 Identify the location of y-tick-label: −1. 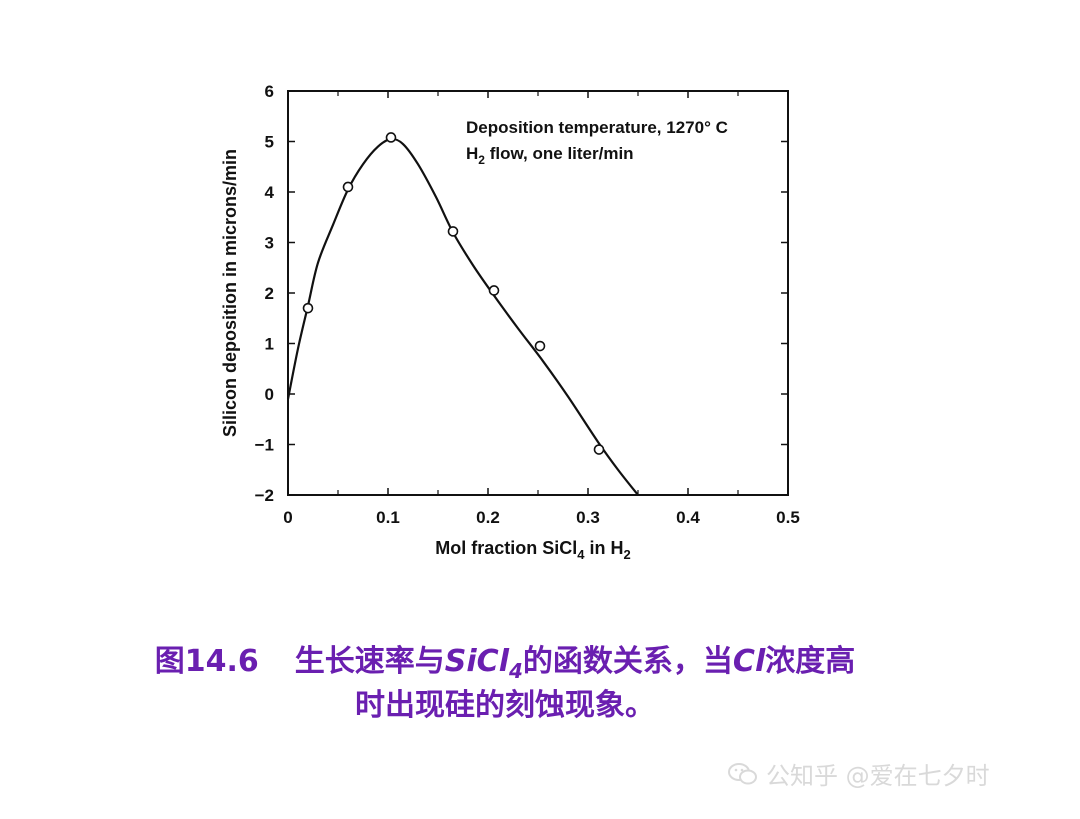
(264, 445).